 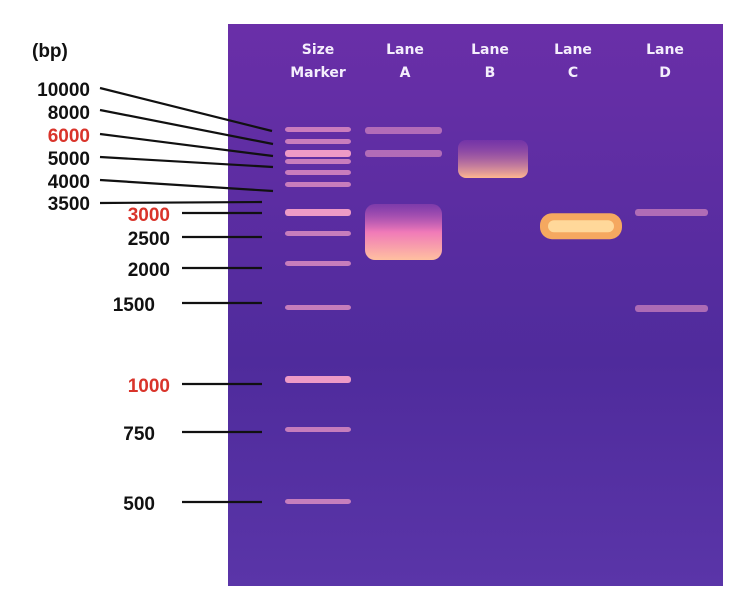 What do you see at coordinates (318, 50) in the screenshot?
I see `marker-title-line1: Size` at bounding box center [318, 50].